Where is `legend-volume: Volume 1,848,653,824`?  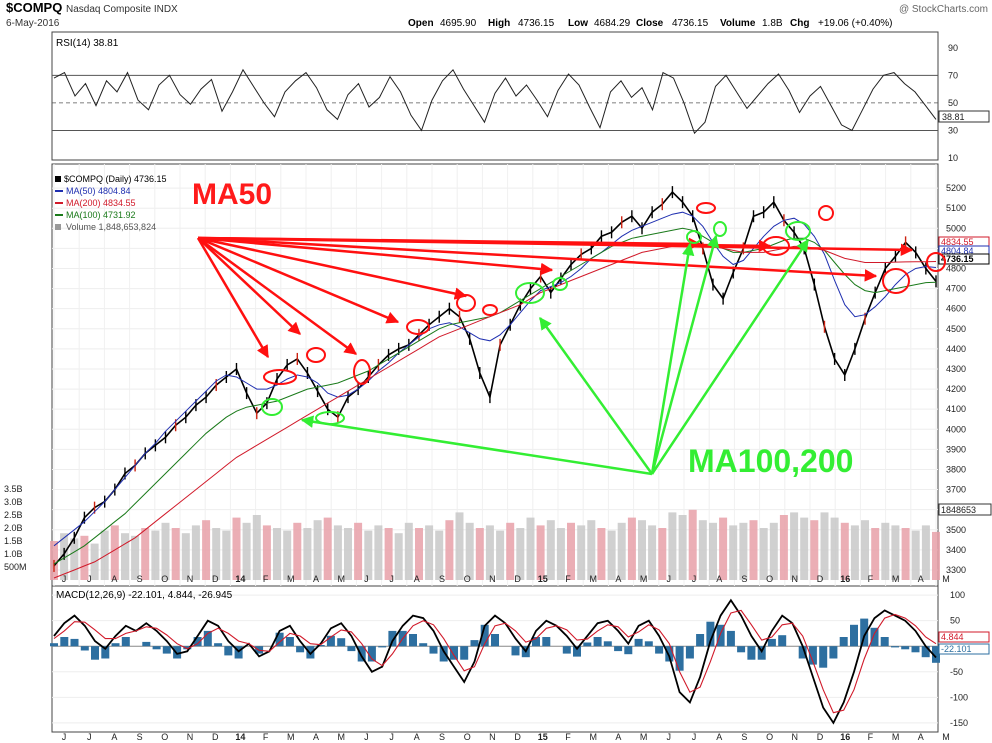
legend-volume: Volume 1,848,653,824 is located at coordinates (111, 227).